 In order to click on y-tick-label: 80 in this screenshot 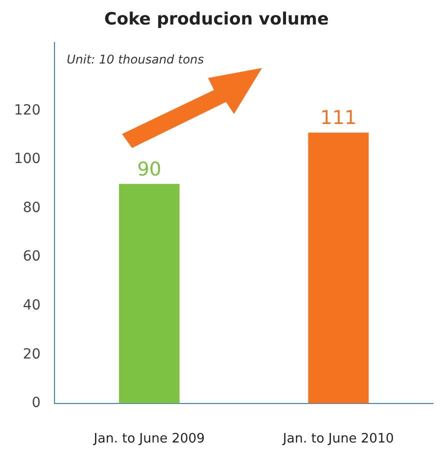, I will do `click(31, 208)`.